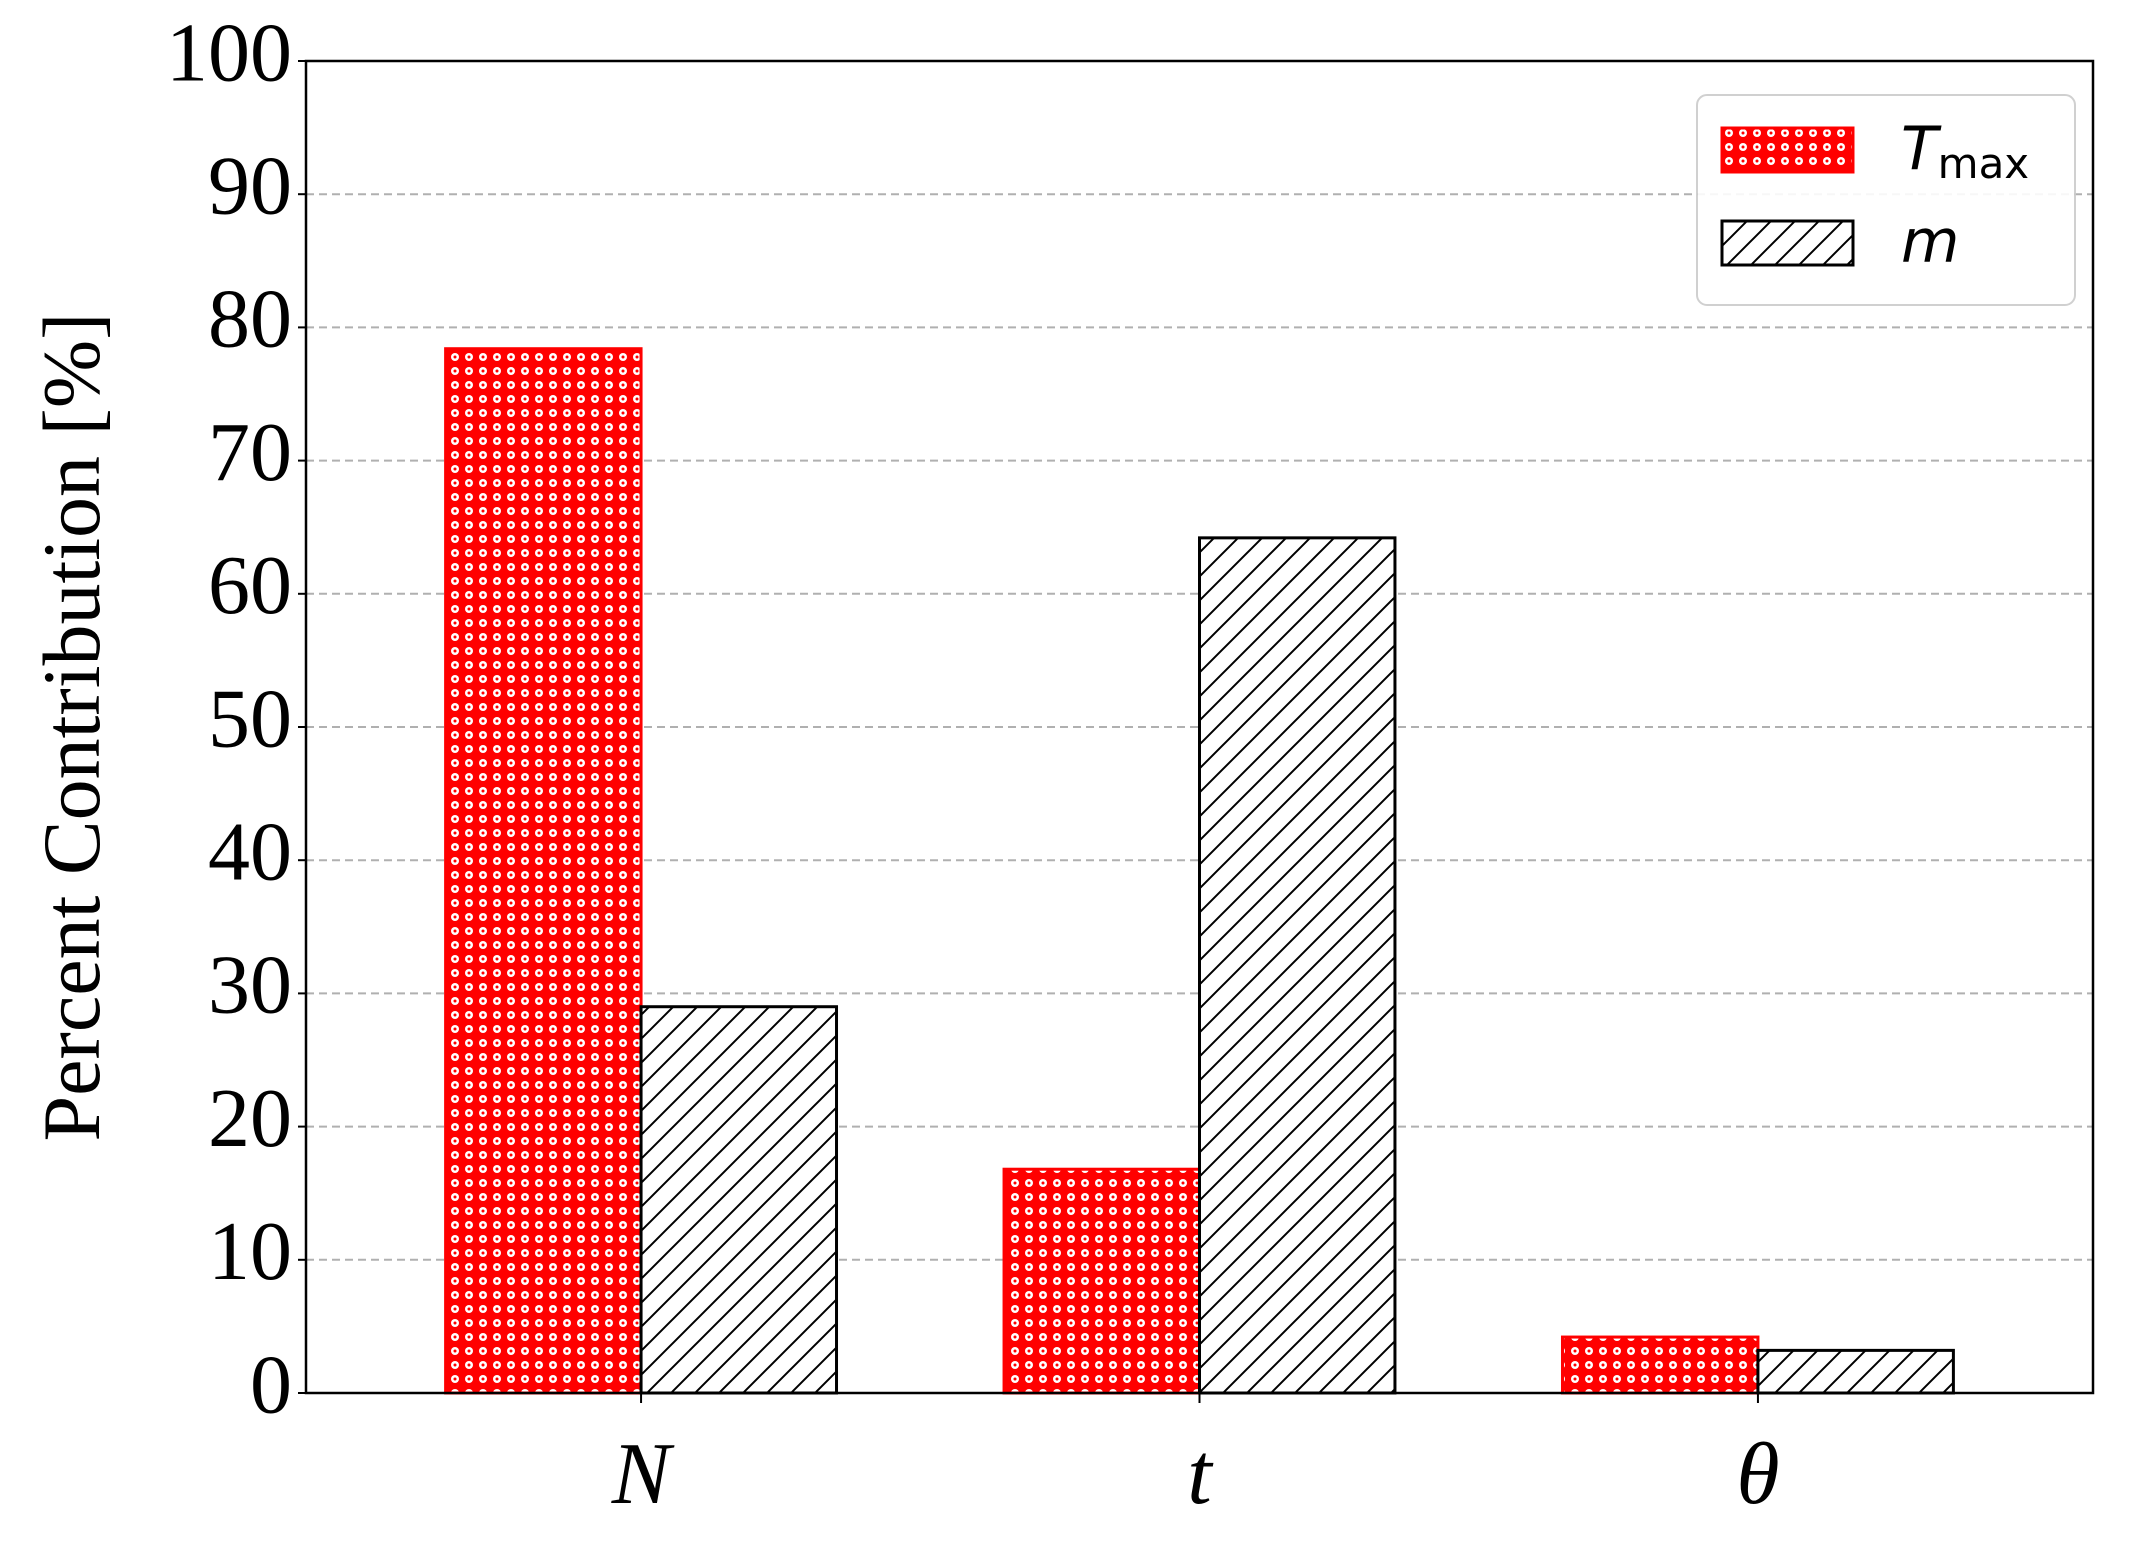 This screenshot has height=1549, width=2155. I want to click on x-tick-label: θ, so click(1757, 1474).